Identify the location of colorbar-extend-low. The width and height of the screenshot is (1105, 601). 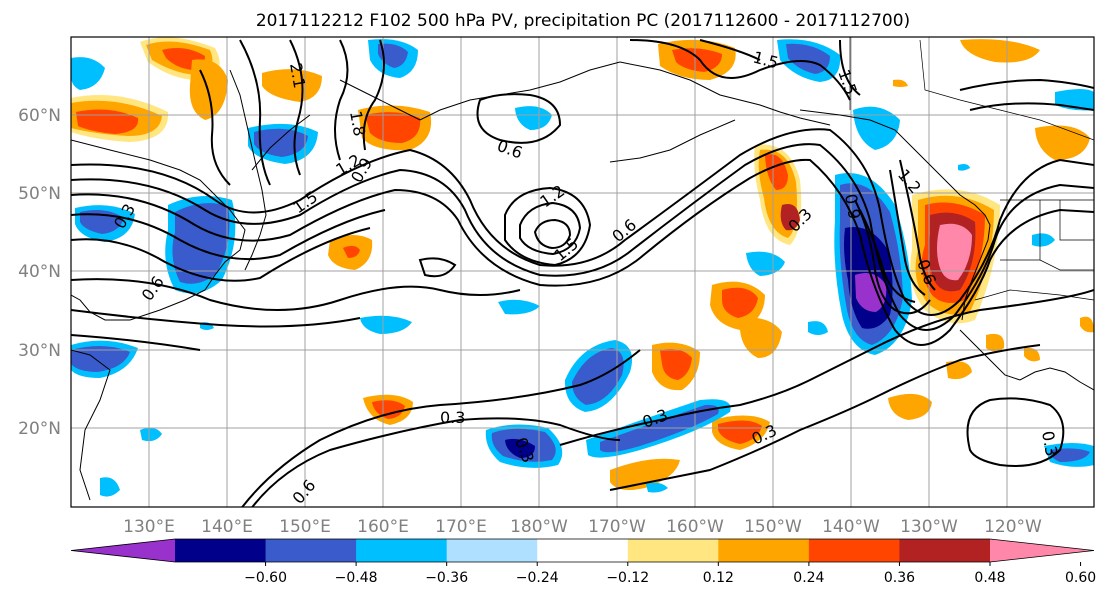
(123, 550).